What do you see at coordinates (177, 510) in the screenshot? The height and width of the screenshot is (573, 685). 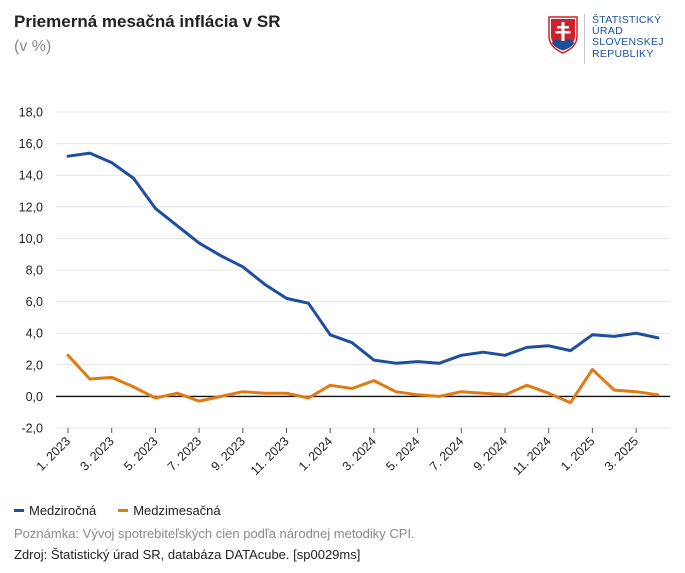 I see `legend-label-medzimesacna: Medzimesačná` at bounding box center [177, 510].